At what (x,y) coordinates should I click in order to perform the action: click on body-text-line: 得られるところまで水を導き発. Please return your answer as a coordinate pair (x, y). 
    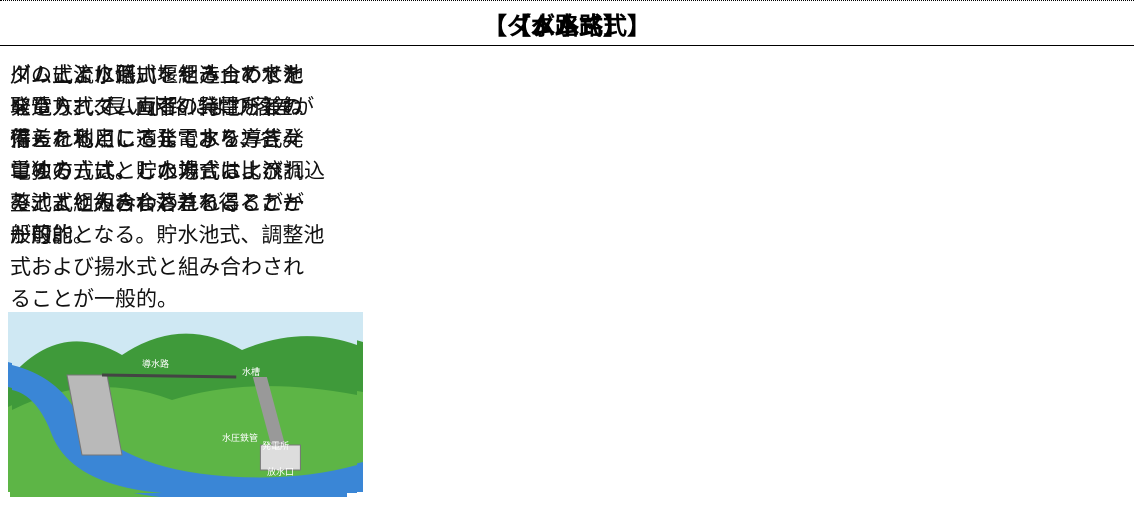
    Looking at the image, I should click on (157, 139).